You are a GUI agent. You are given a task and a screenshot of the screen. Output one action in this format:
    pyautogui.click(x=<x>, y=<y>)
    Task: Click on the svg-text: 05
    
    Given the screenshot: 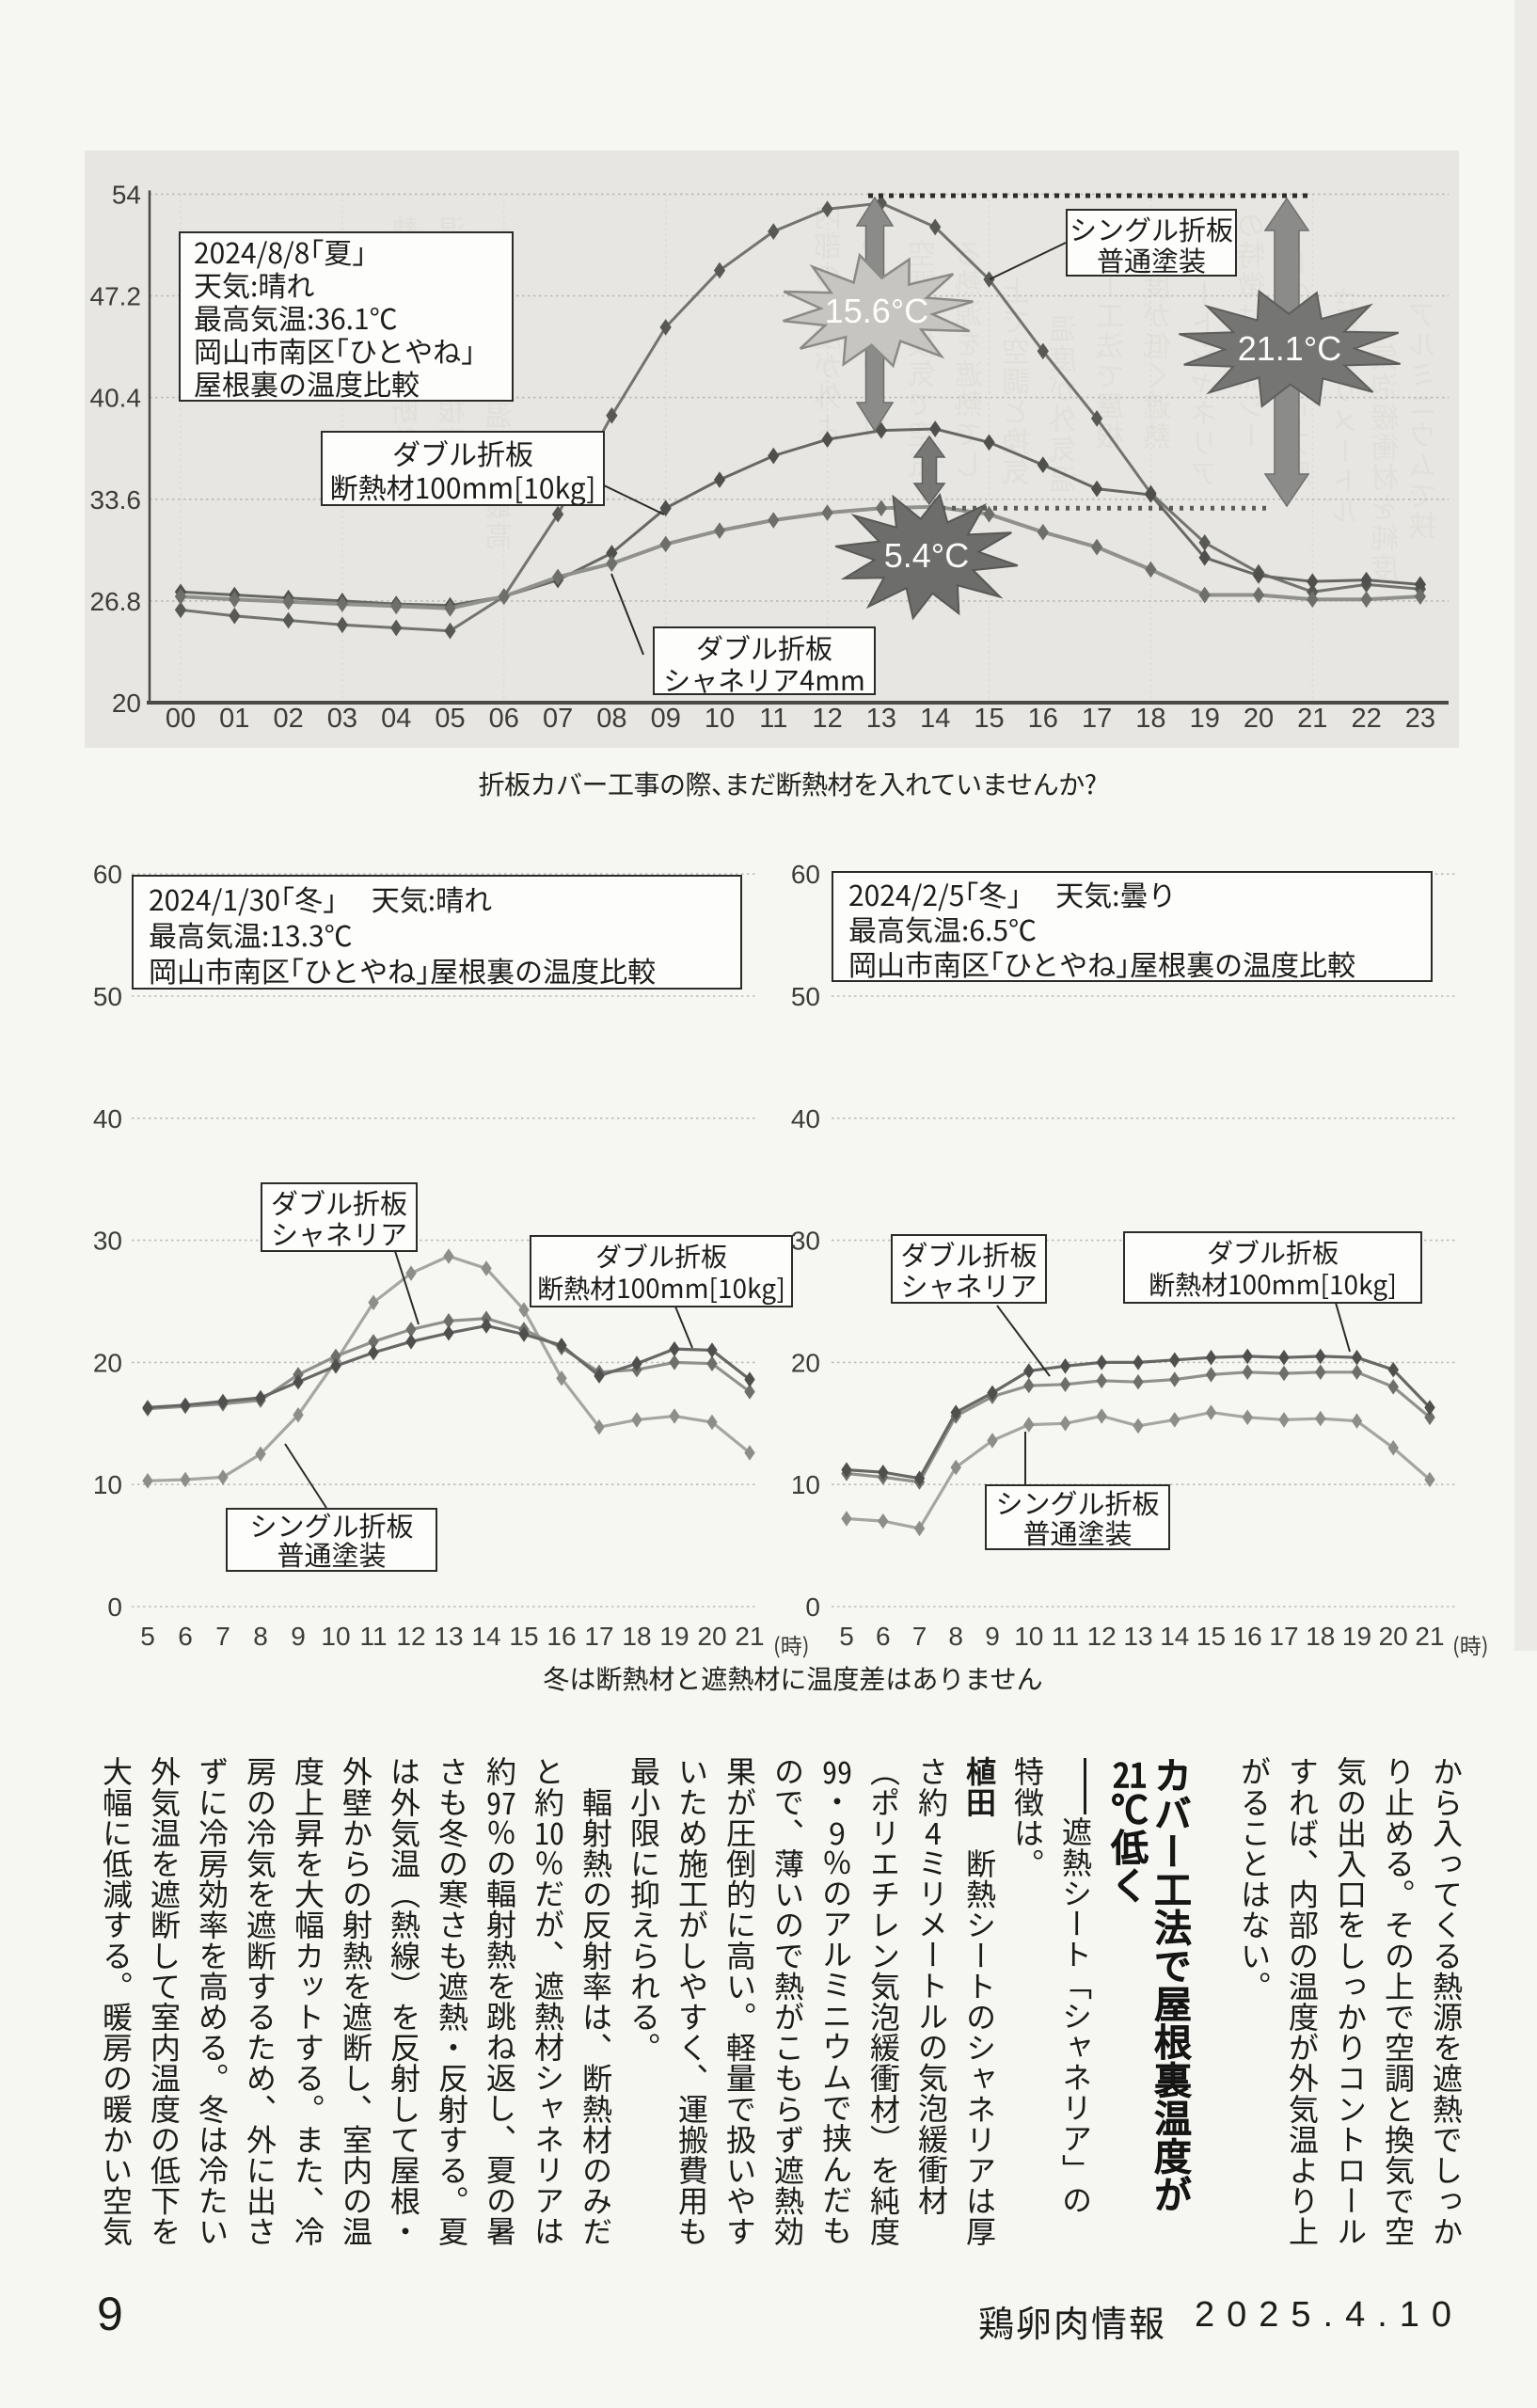 What is the action you would take?
    pyautogui.click(x=450, y=719)
    